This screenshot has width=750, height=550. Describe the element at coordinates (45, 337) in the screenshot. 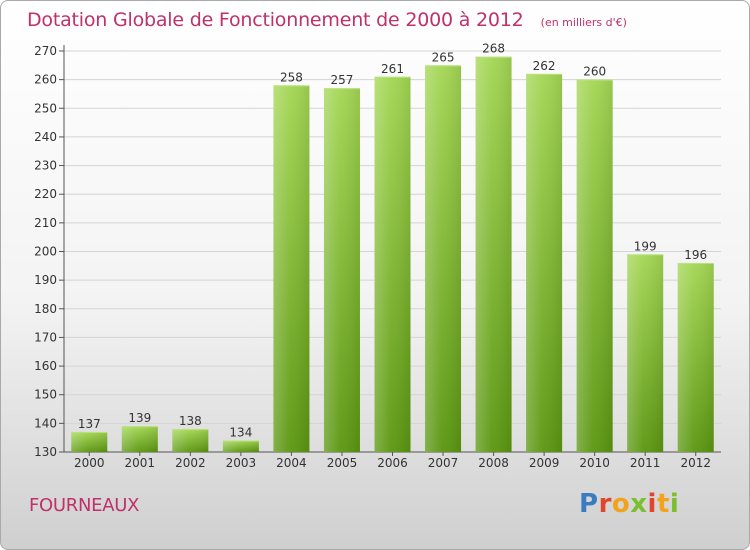

I see `y-tick-label: 170` at that location.